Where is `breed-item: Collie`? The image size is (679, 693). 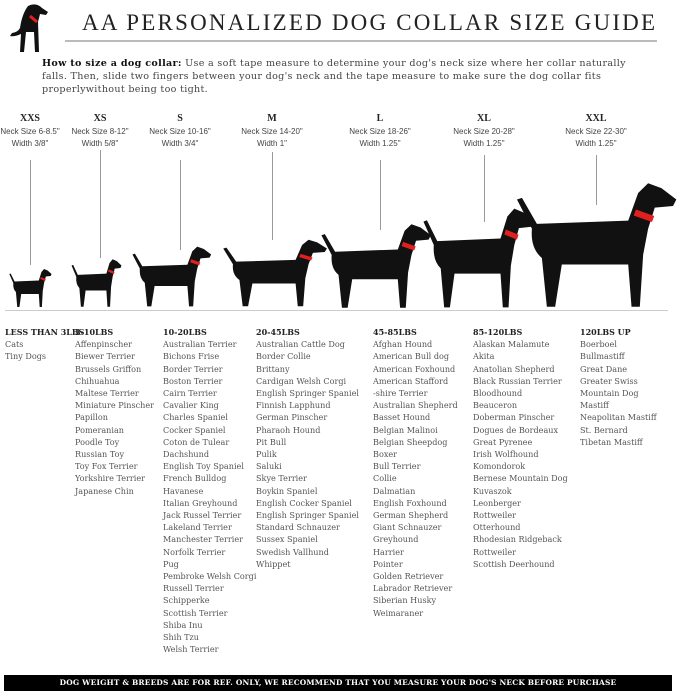
breed-item: Collie is located at coordinates (385, 478).